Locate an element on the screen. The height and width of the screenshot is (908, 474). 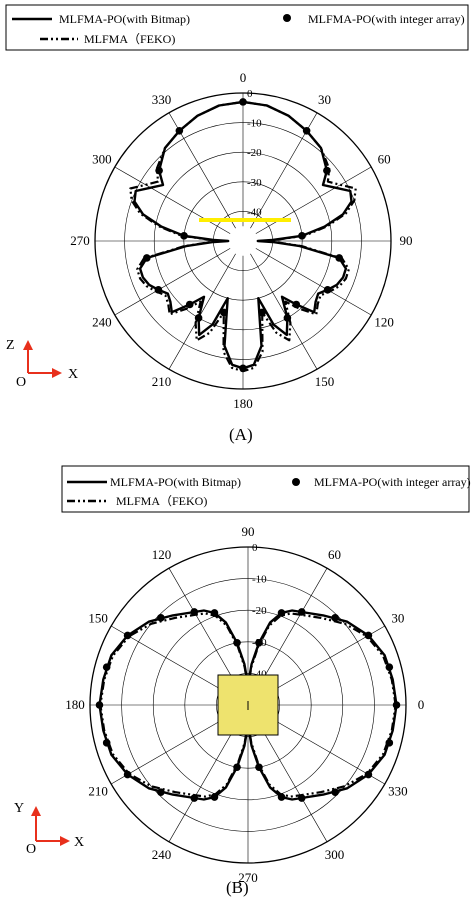
axis-letter-x-b: X is located at coordinates (79, 842).